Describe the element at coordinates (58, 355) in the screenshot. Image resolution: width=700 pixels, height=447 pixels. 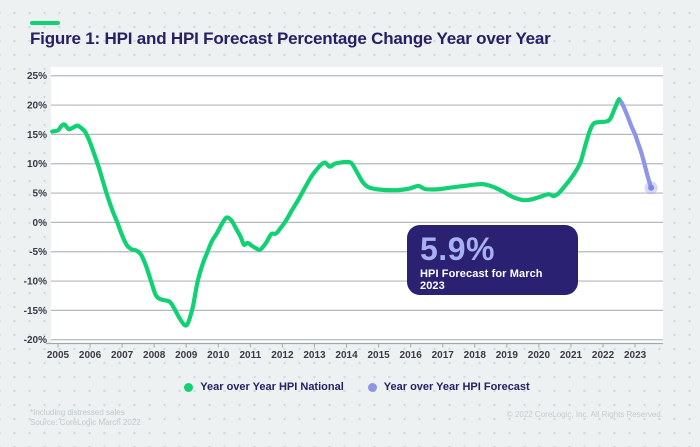
I see `x-axis-tick-label: 2005` at that location.